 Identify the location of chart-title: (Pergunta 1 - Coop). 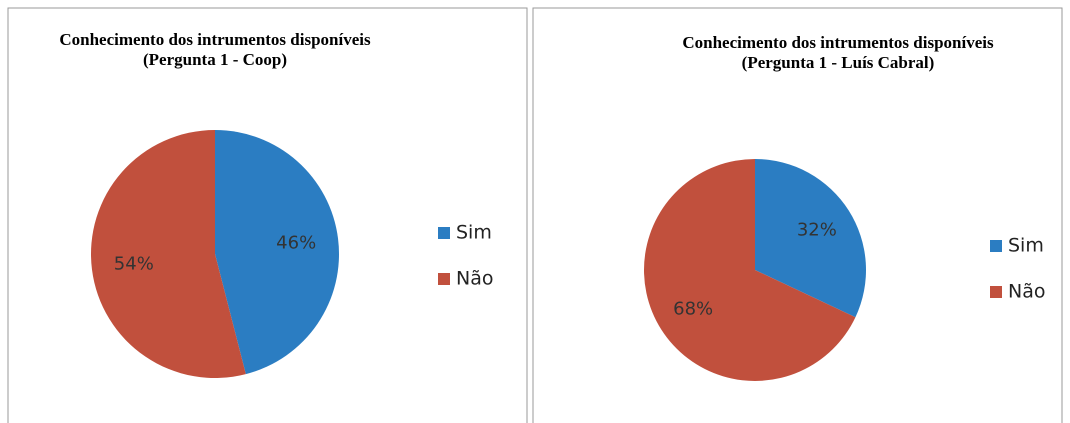
(215, 59).